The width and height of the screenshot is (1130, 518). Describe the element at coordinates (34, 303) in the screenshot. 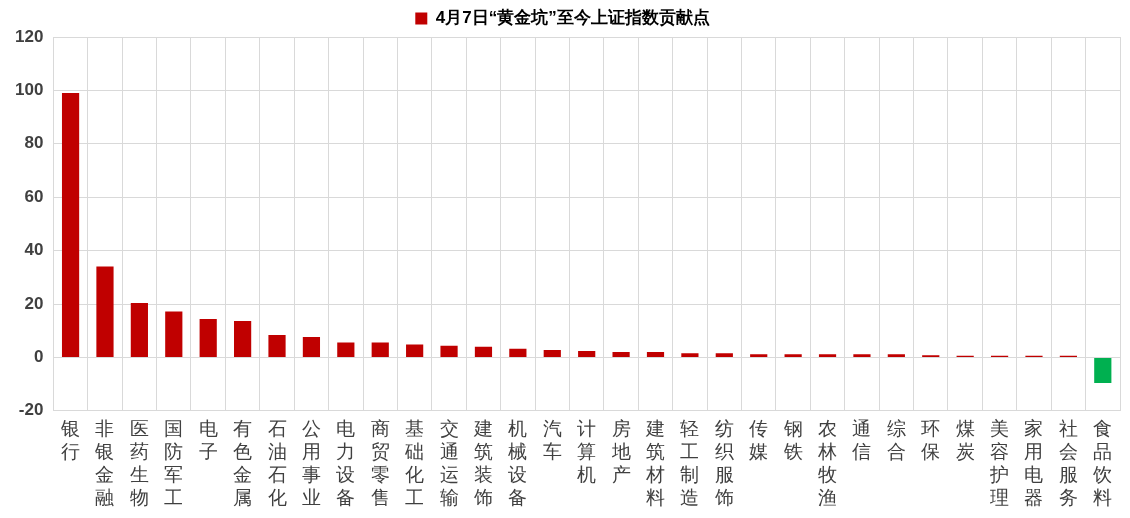

I see `y-tick-label: 20` at that location.